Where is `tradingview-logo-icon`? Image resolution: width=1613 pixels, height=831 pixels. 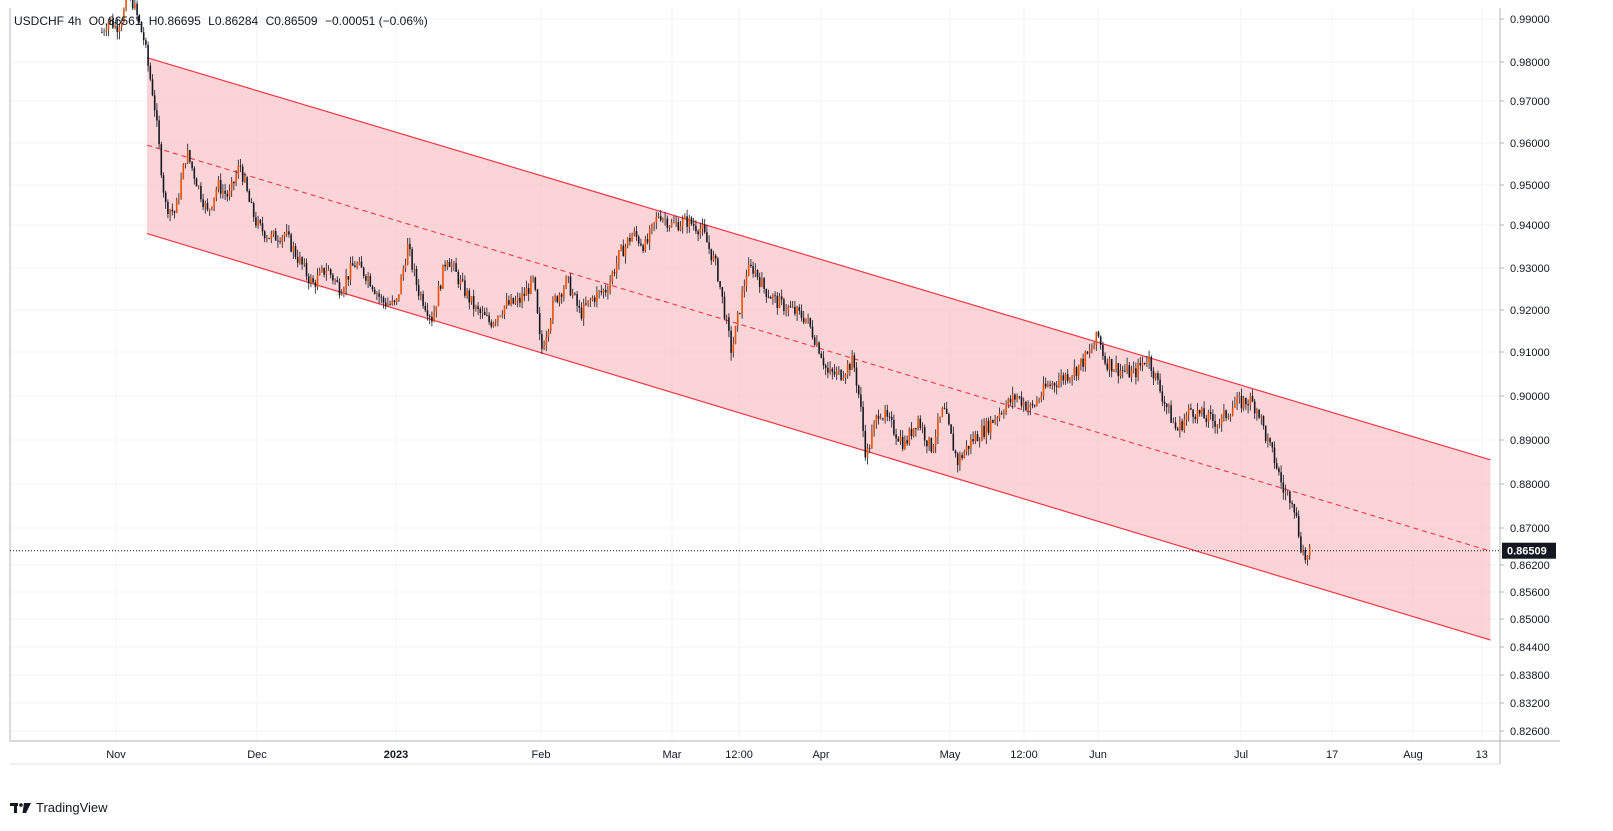
tradingview-logo-icon is located at coordinates (21, 808).